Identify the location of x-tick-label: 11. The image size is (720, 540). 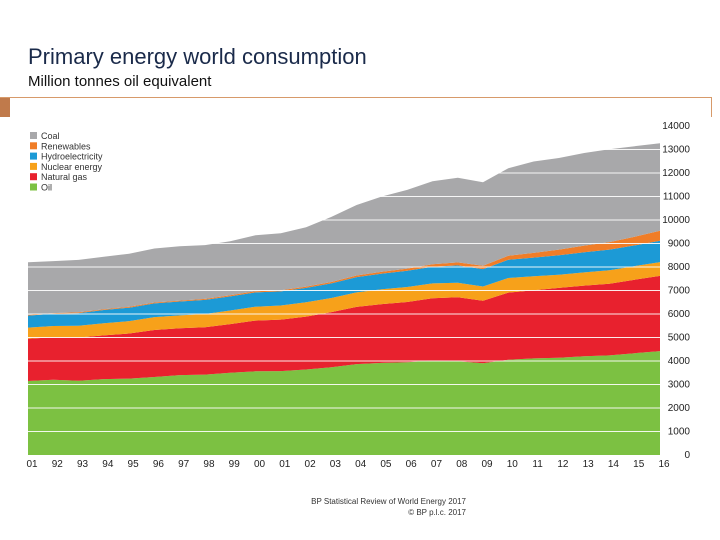
(537, 464).